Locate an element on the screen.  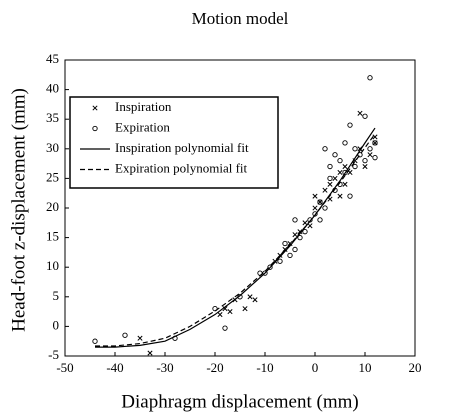
x-tick-label: -50 is located at coordinates (64, 367).